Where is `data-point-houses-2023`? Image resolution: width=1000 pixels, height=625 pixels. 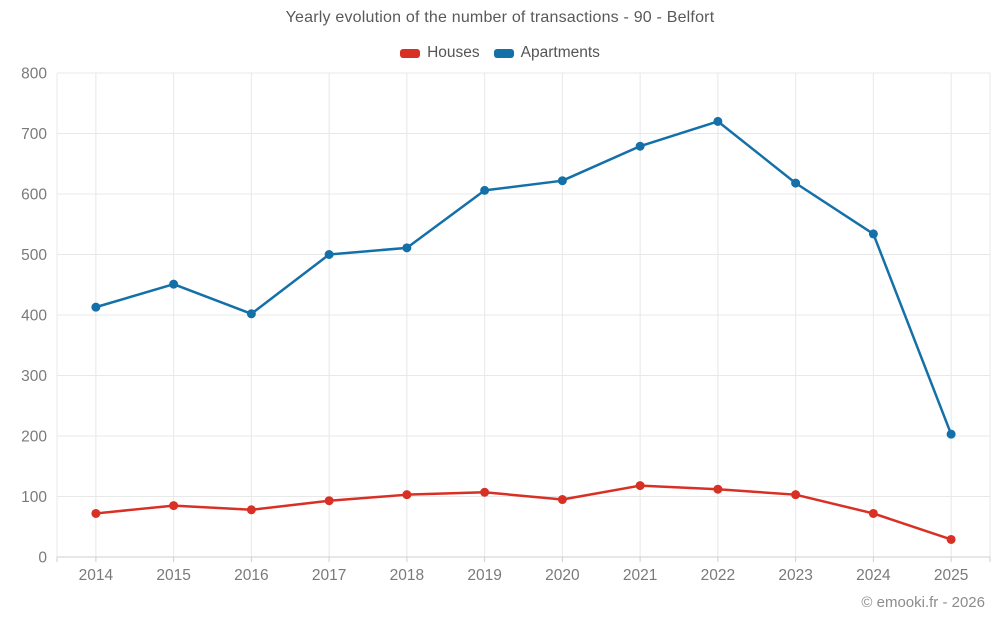
data-point-houses-2023 is located at coordinates (796, 495).